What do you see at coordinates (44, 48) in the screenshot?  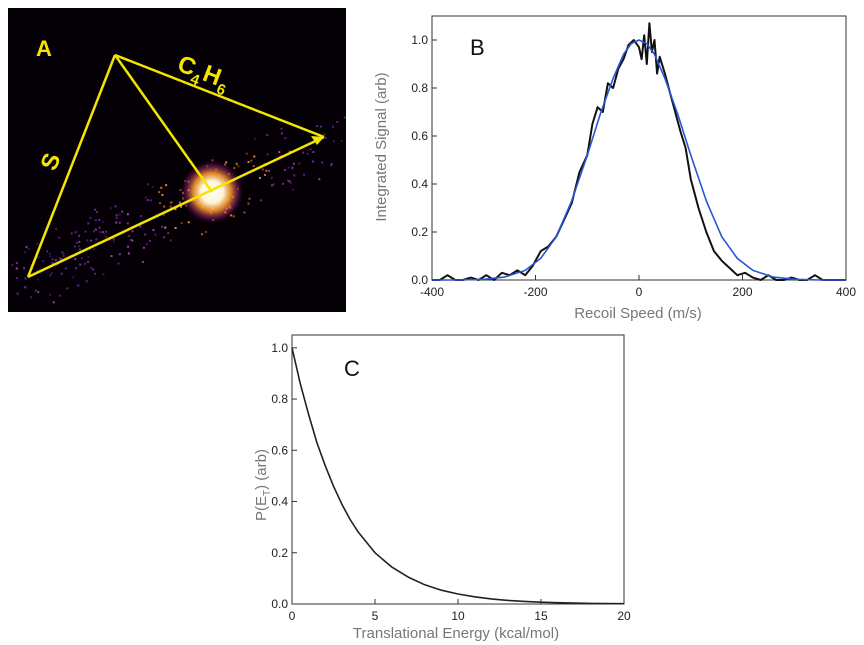 I see `panel-a-label: A` at bounding box center [44, 48].